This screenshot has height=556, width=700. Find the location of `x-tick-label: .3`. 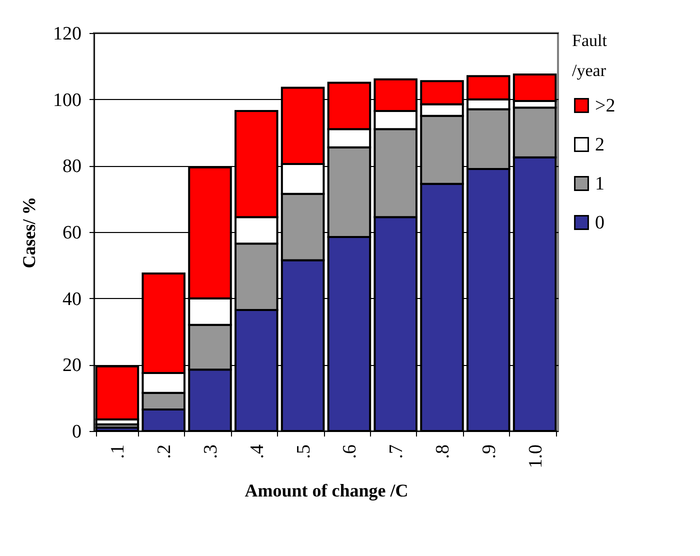

x-tick-label: .3 is located at coordinates (211, 451).